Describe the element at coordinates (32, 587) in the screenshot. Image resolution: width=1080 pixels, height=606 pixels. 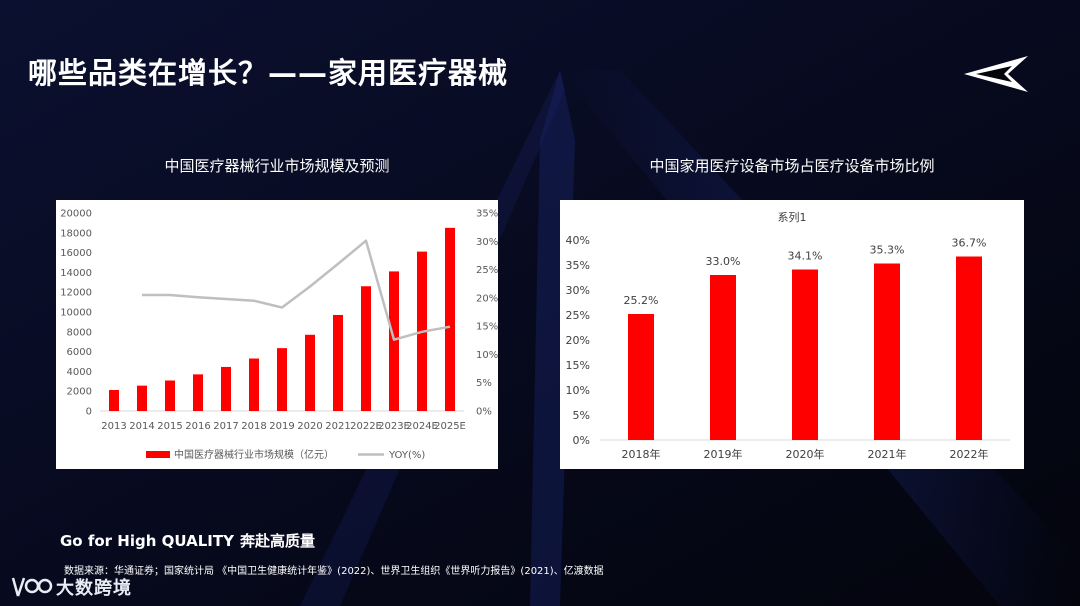
I see `brand-logo-icon` at that location.